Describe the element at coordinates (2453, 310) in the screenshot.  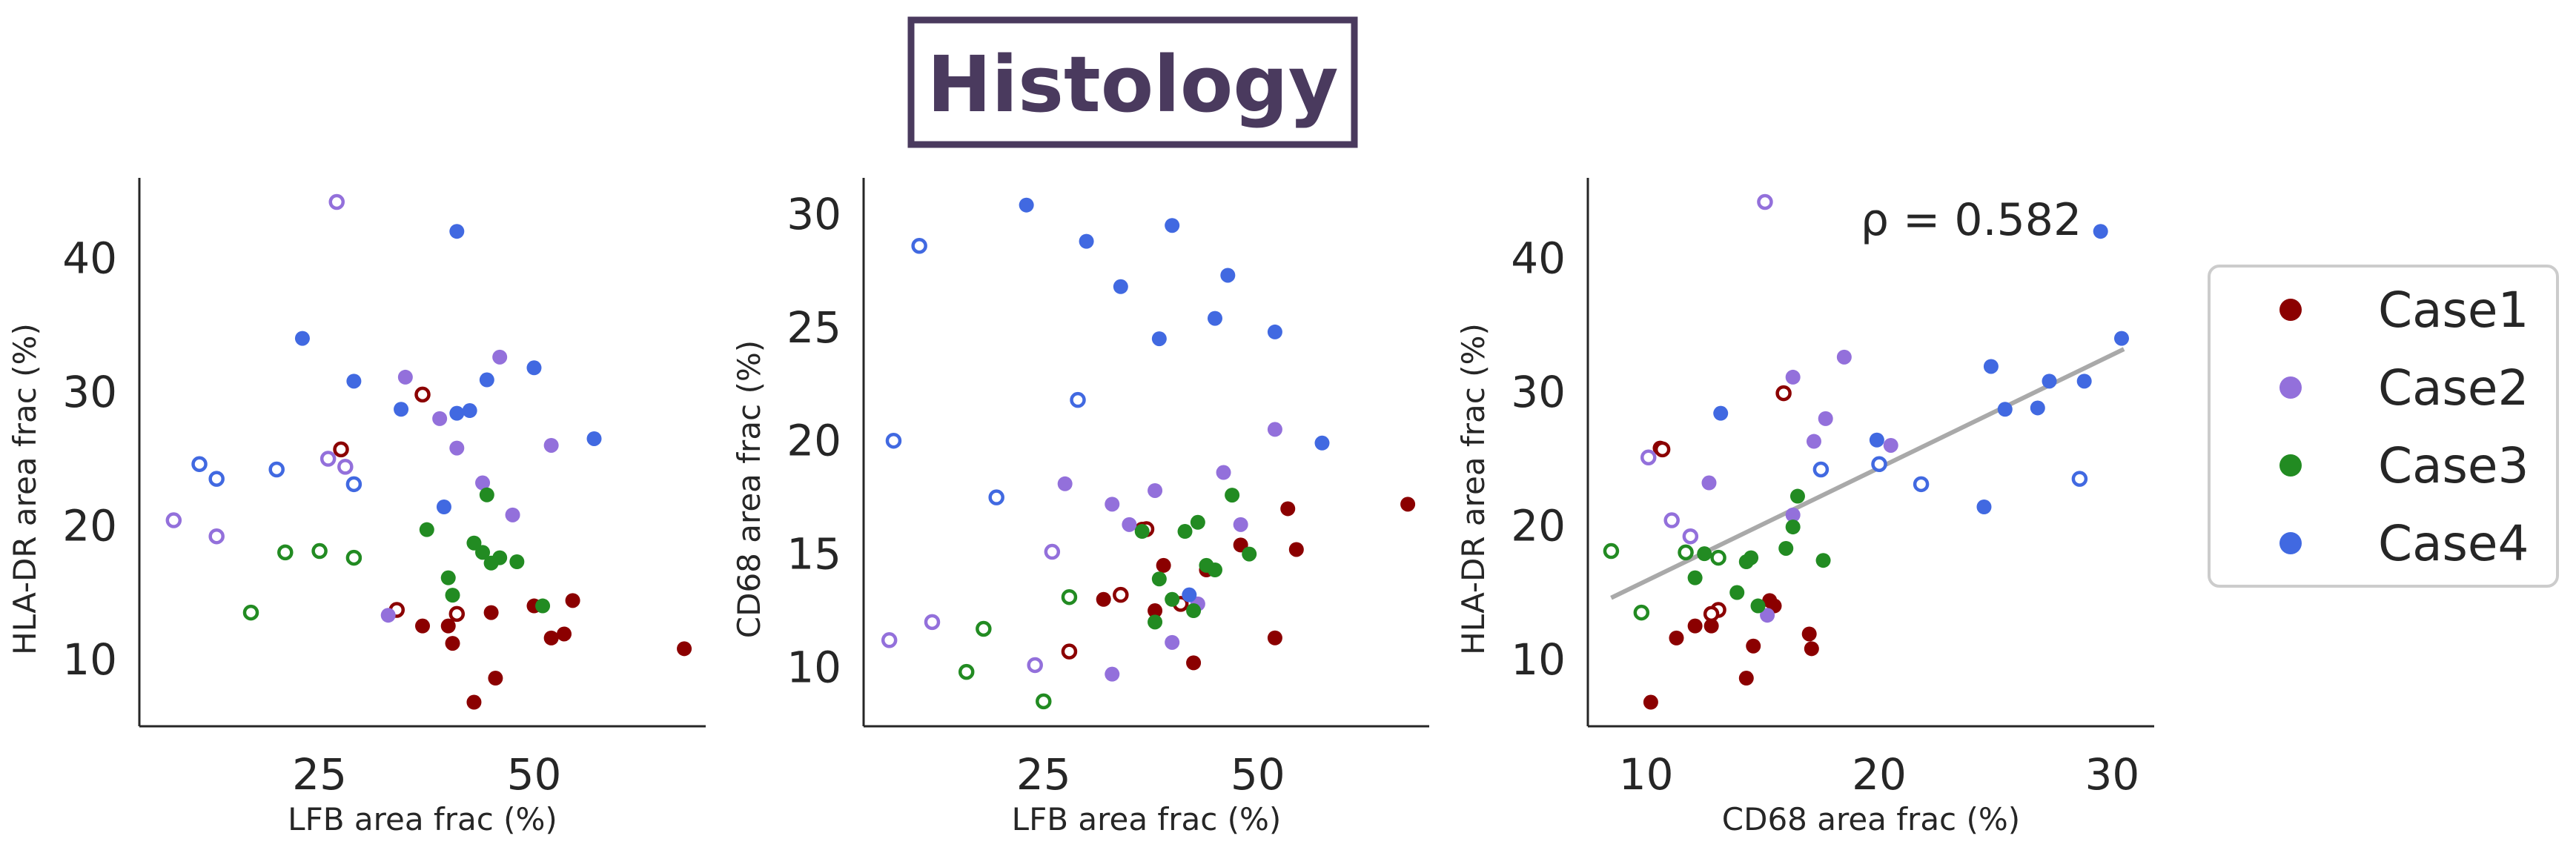
I see `legend-label: Case1` at that location.